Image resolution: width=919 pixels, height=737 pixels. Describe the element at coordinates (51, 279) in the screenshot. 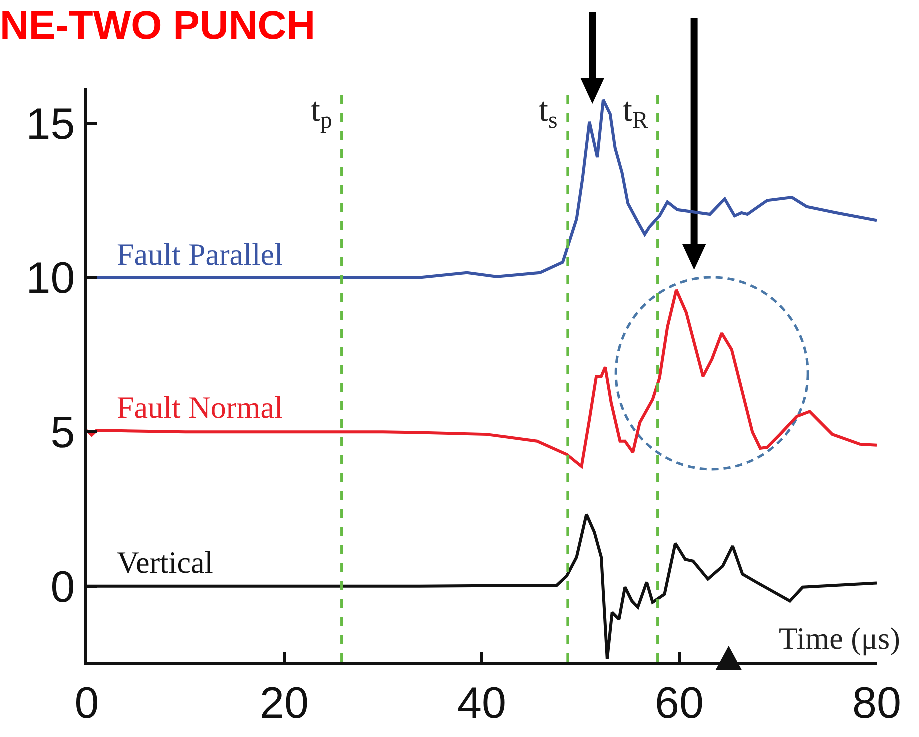

I see `y-tick-label: 10` at that location.